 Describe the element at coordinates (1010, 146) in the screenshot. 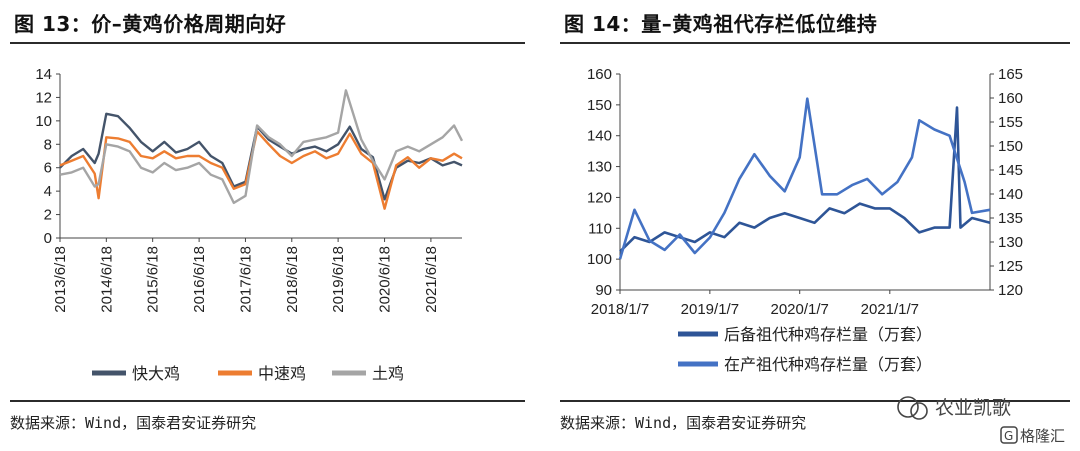

I see `y-tick-label-right: 150` at that location.